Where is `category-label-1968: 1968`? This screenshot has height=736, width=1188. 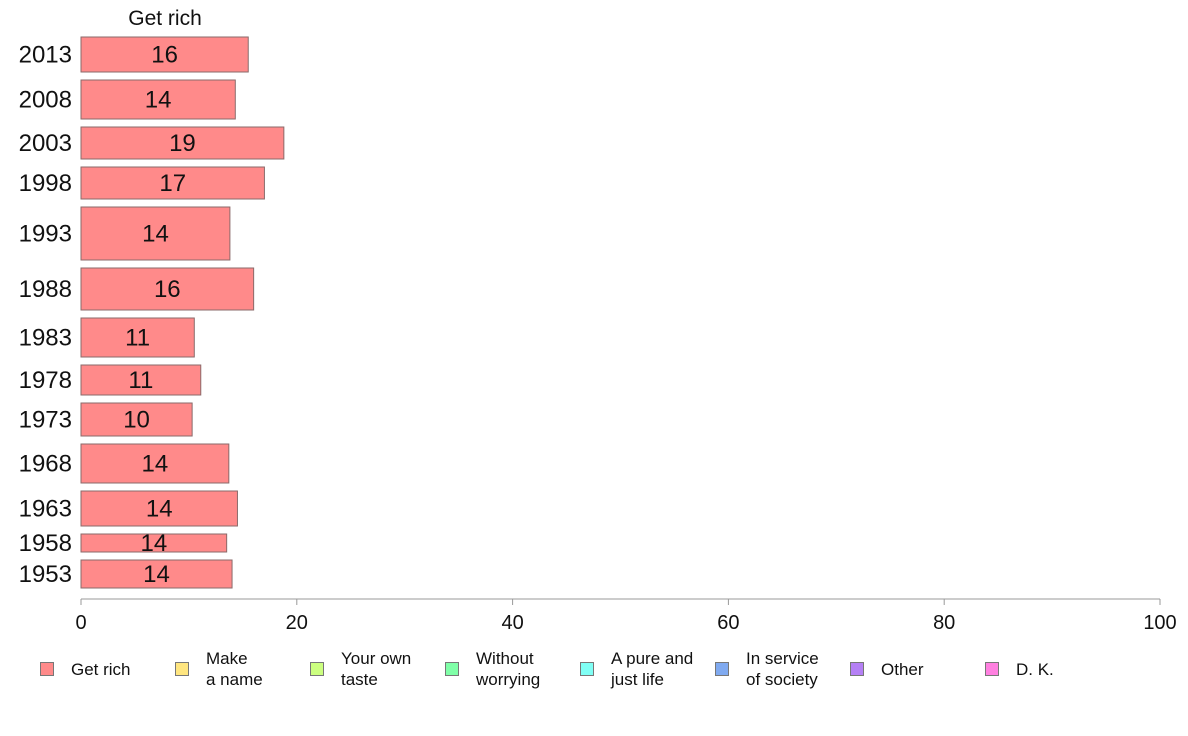 category-label-1968: 1968 is located at coordinates (45, 464).